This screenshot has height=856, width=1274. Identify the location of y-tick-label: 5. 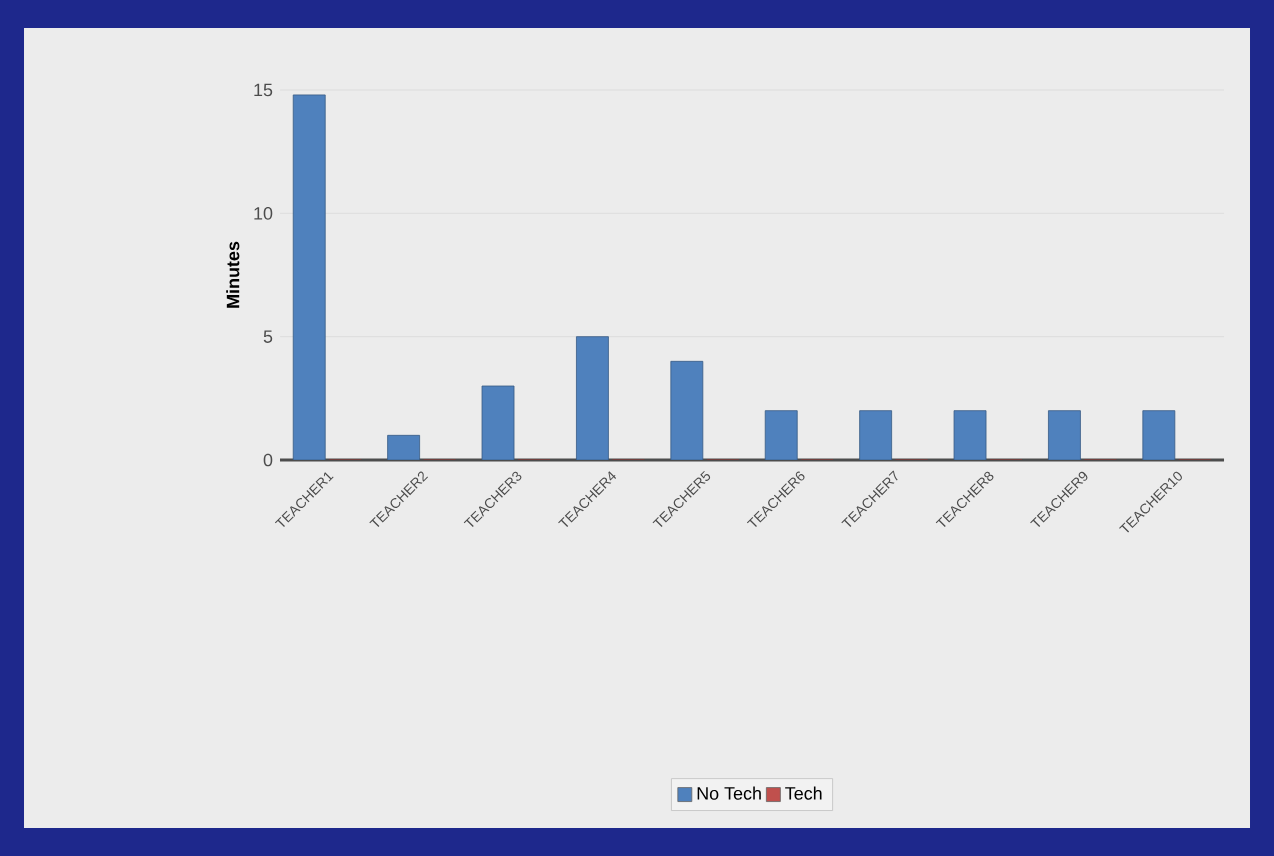
(268, 336).